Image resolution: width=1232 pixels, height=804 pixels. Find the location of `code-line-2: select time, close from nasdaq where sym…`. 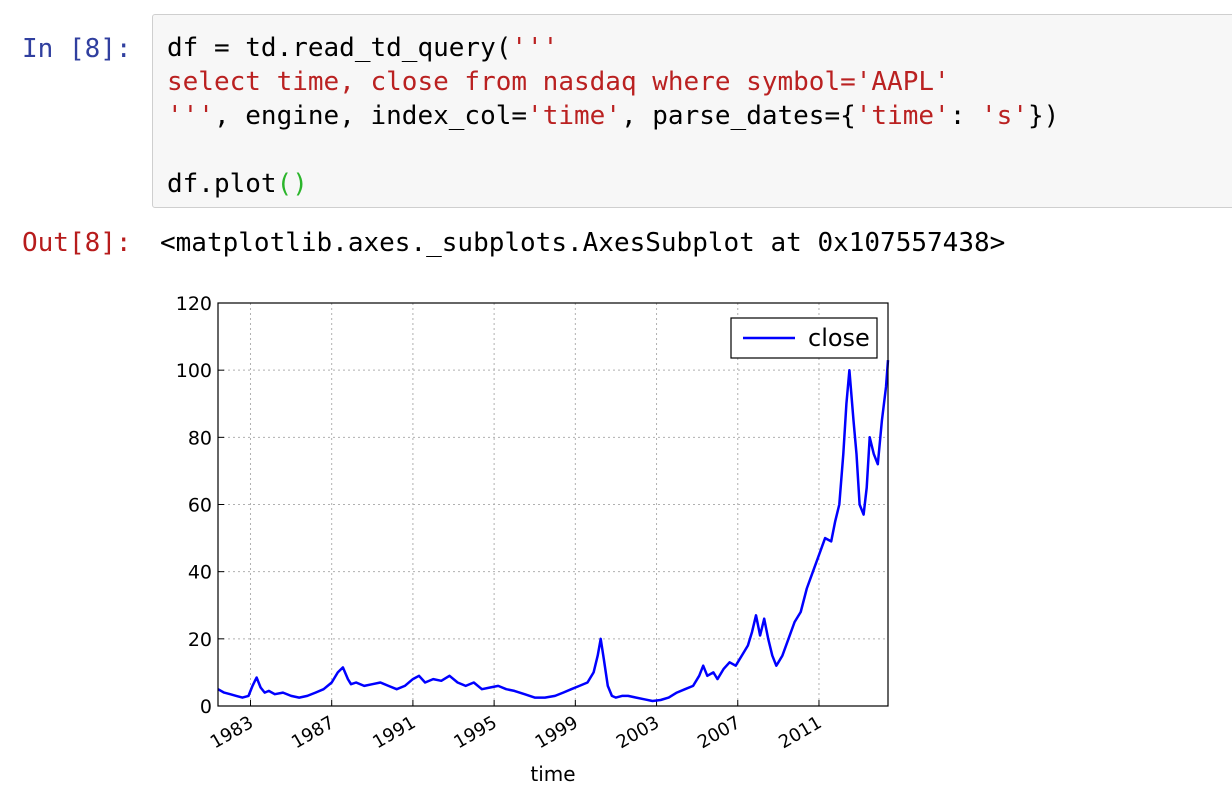

code-line-2: select time, close from nasdaq where sym… is located at coordinates (558, 82).